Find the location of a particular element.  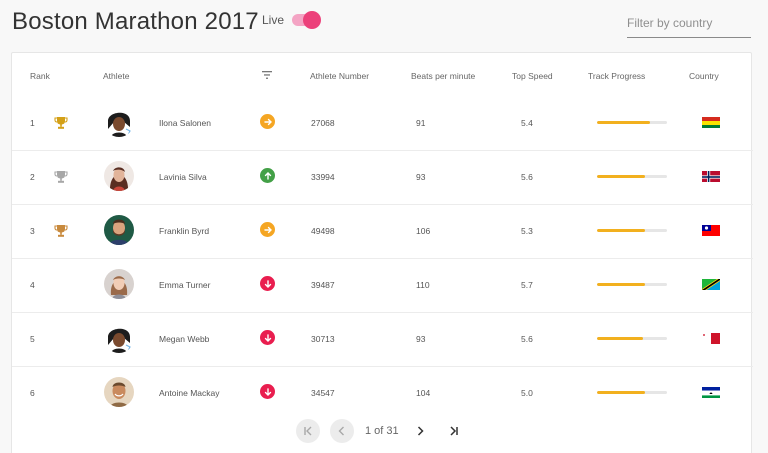

table-row: 6 Antoine Mackay 34547 104 5.0 is located at coordinates (382, 394).